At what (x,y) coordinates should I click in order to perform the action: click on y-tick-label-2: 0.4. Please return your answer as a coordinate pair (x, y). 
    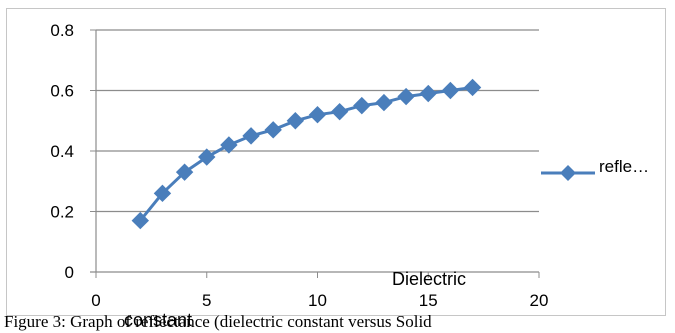
    Looking at the image, I should click on (62, 151).